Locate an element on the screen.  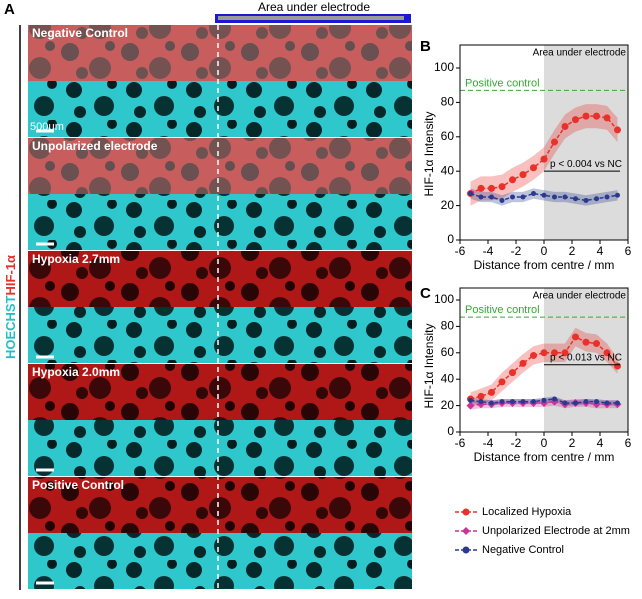
panel-label: C is located at coordinates (425, 293).